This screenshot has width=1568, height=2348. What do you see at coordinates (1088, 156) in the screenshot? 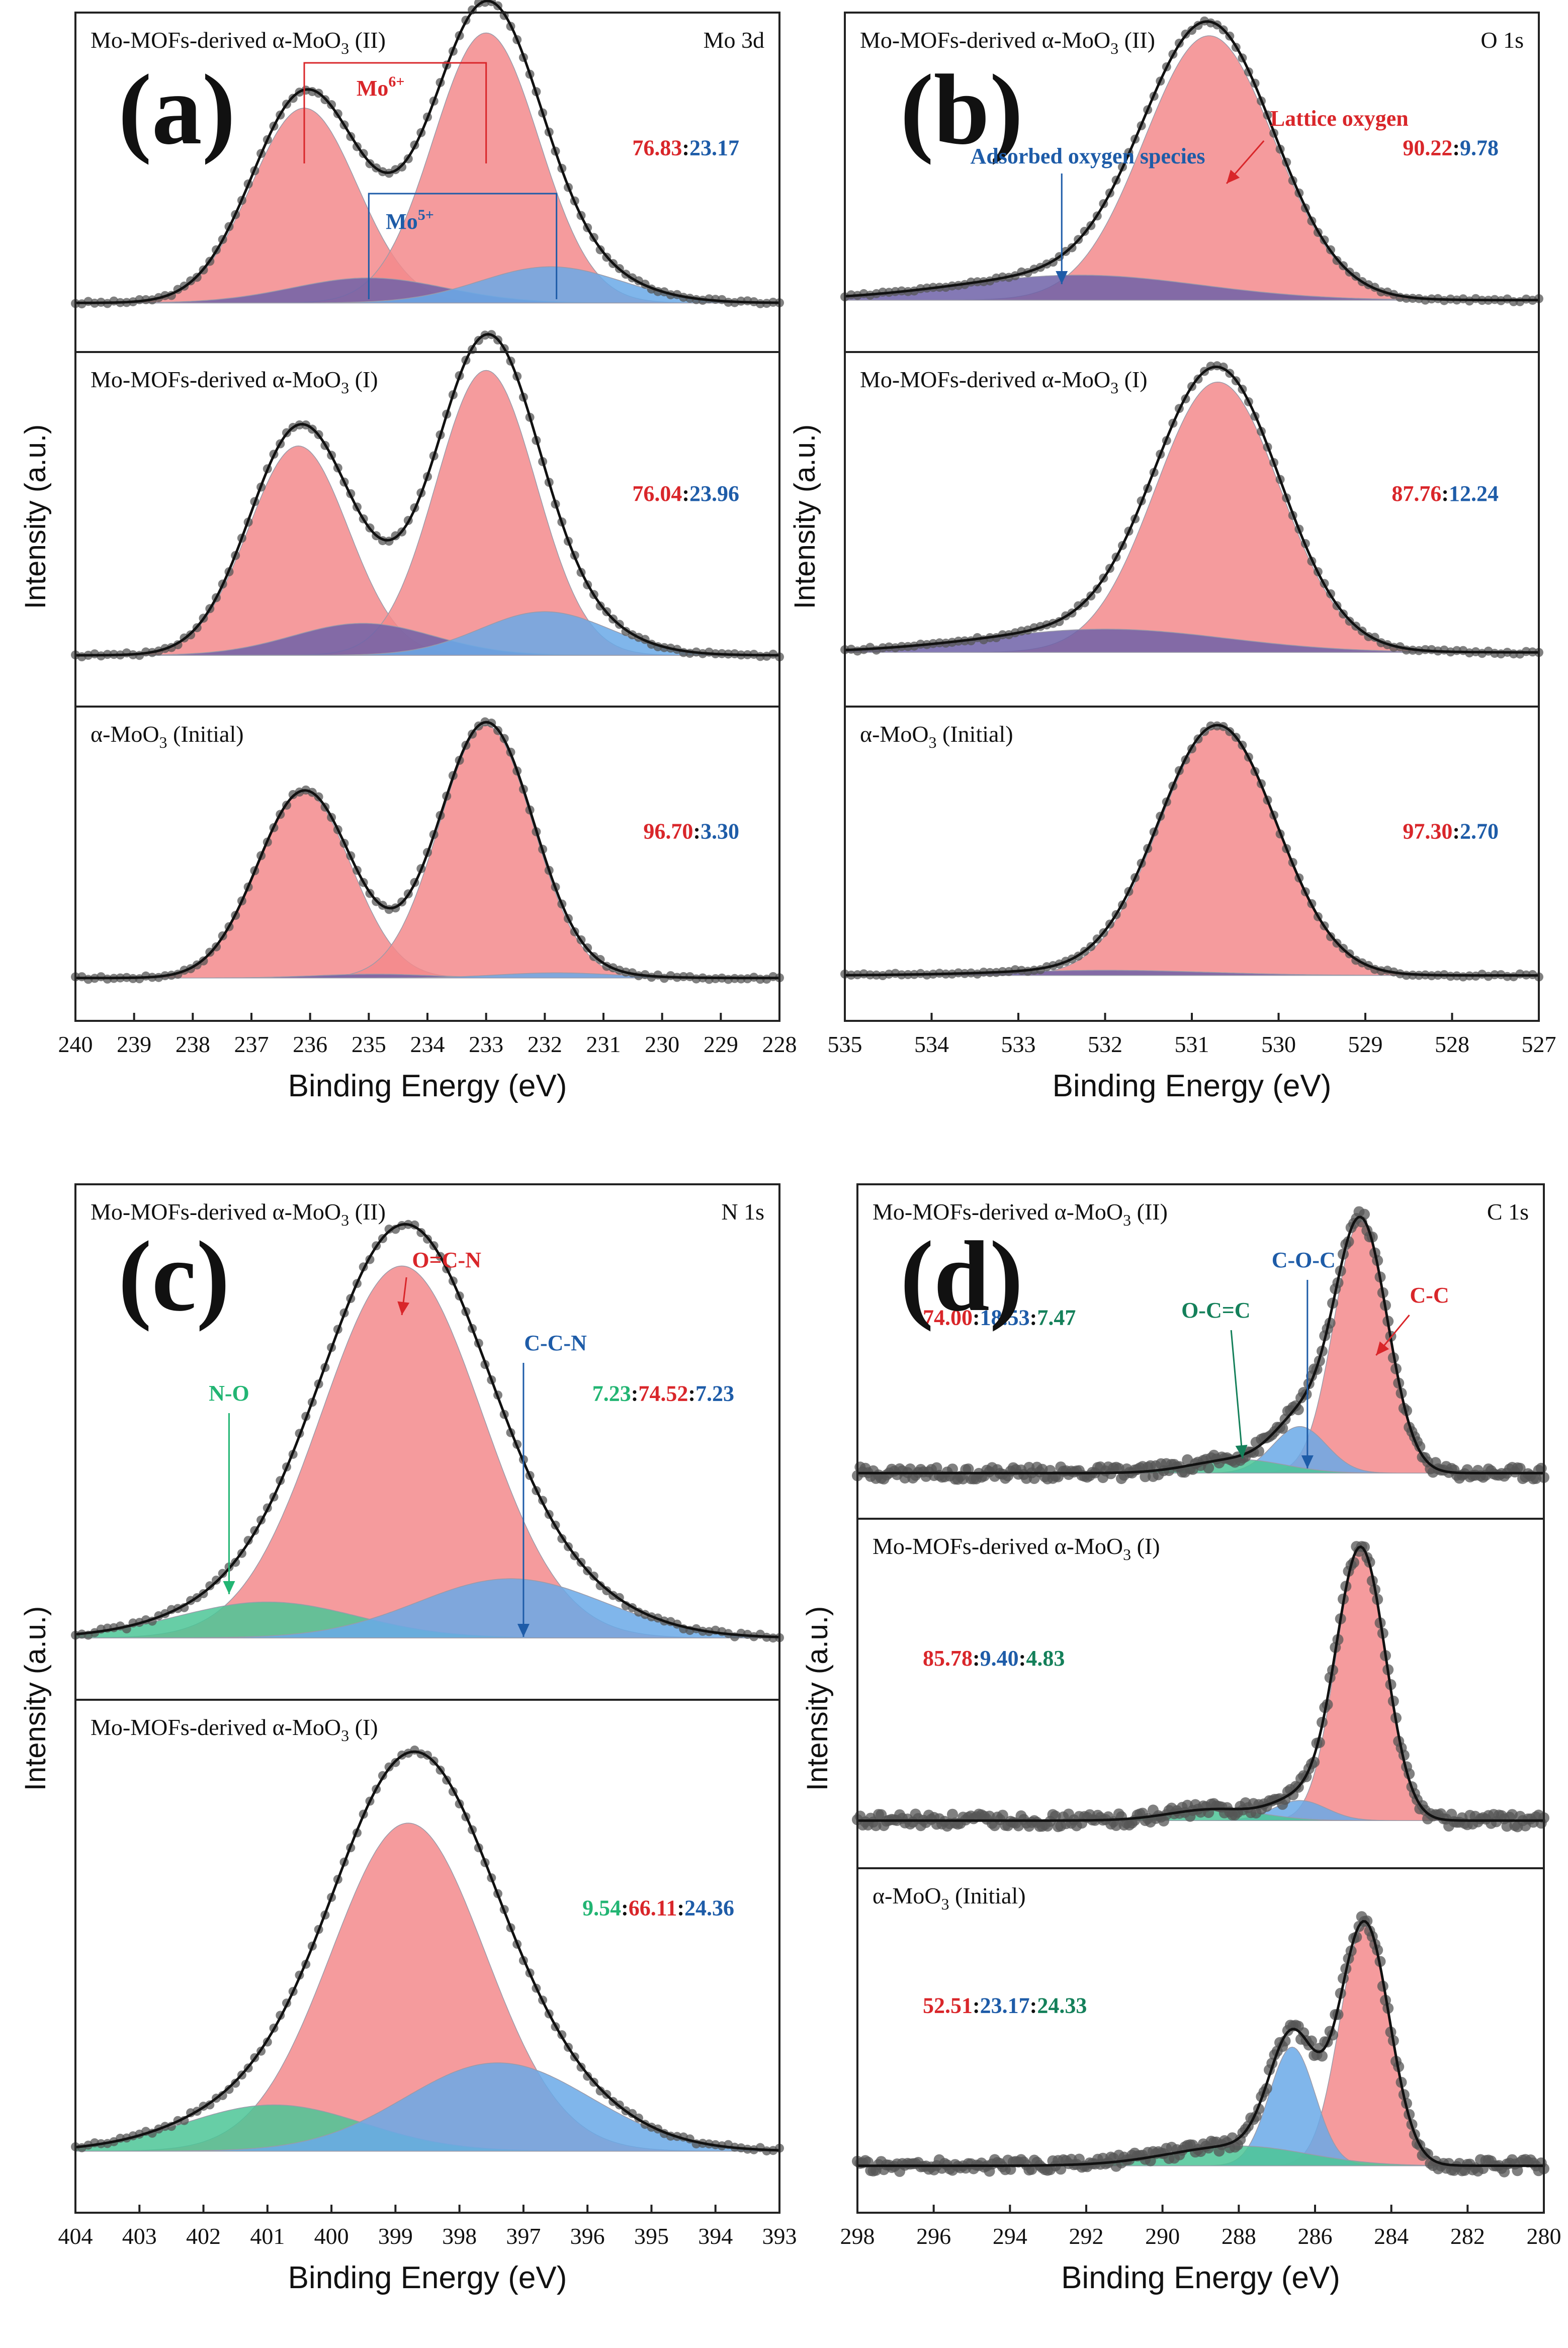
I see `peak-annotation: Adsorbed oxygen species` at bounding box center [1088, 156].